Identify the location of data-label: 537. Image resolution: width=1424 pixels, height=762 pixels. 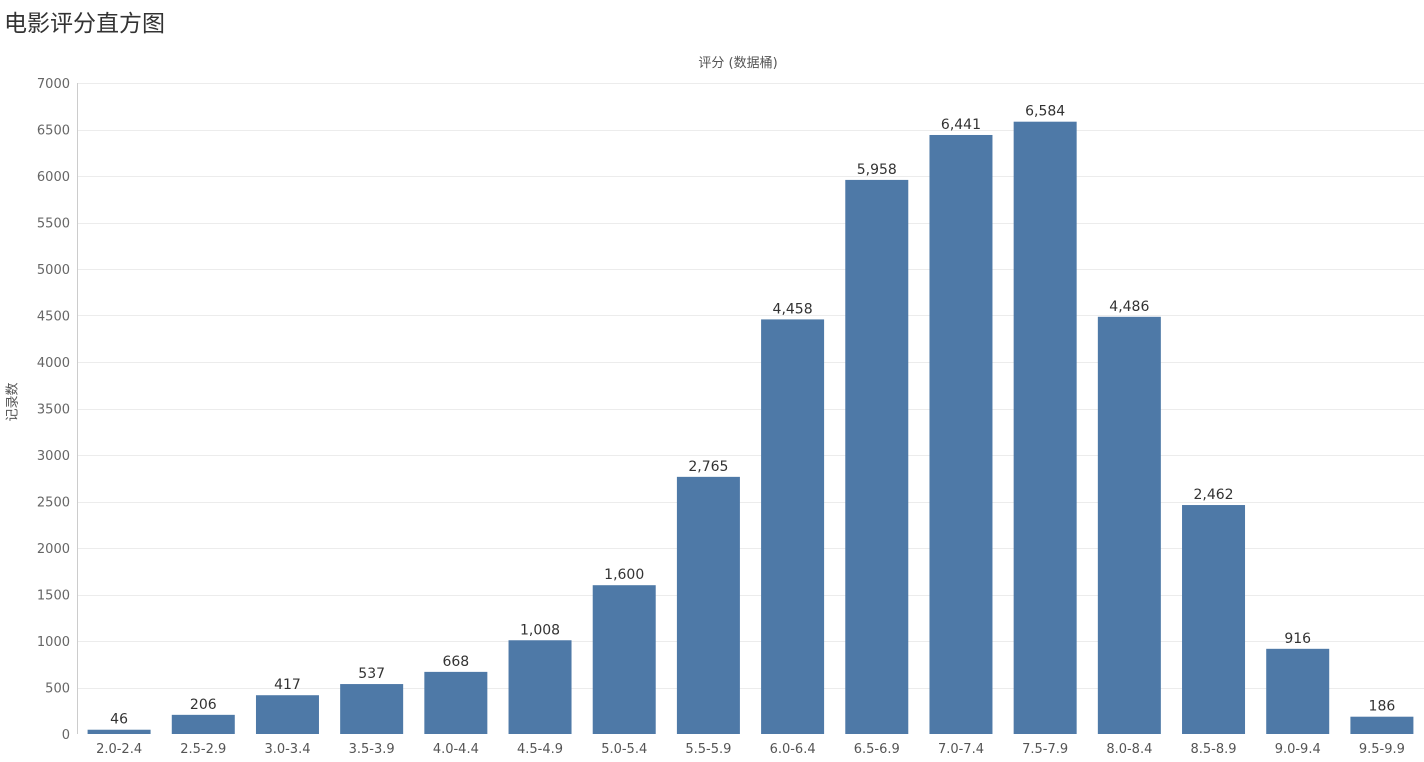
(371, 674).